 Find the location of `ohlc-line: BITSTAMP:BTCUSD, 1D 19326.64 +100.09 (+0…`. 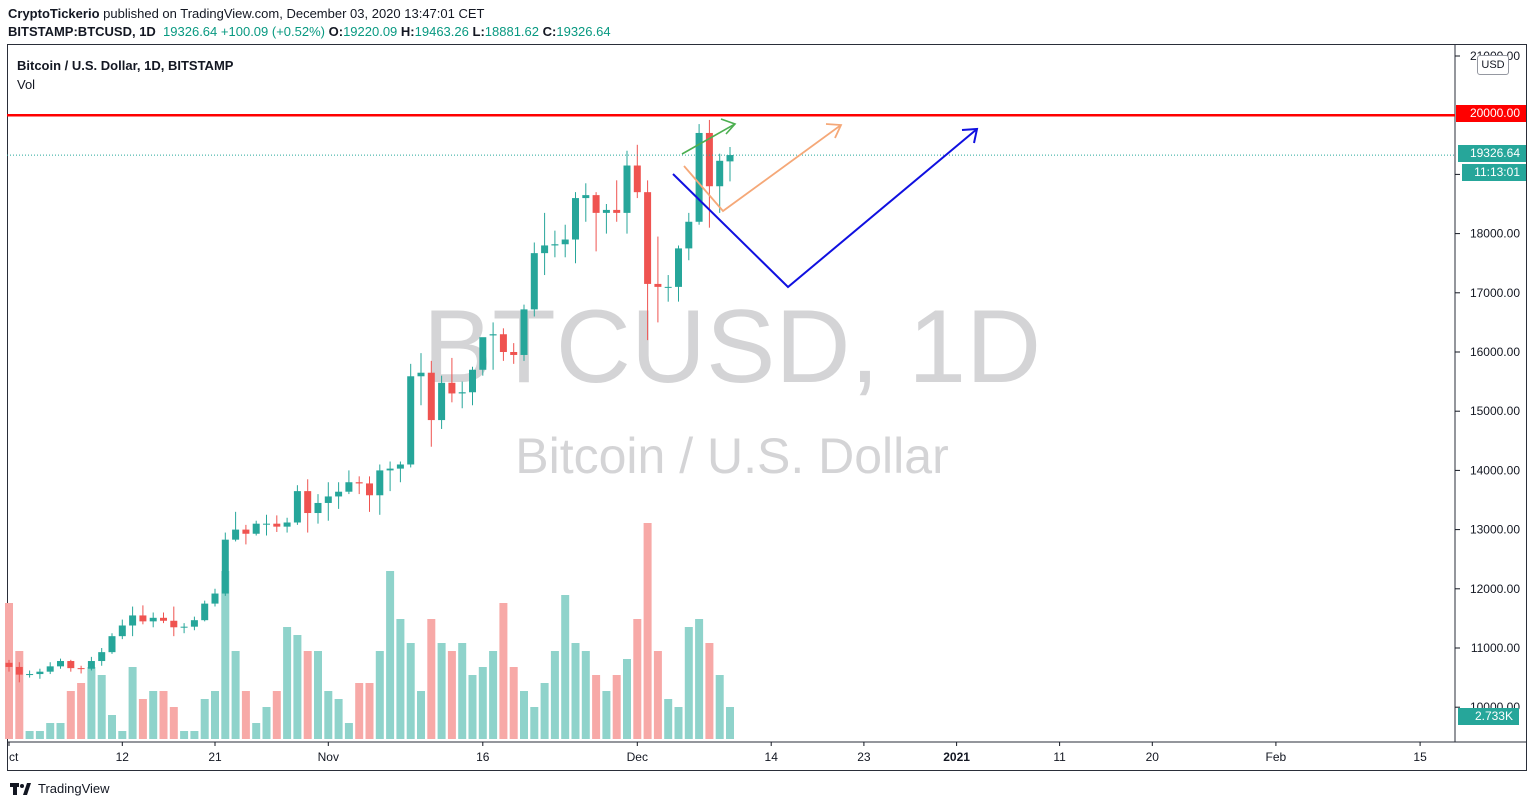

ohlc-line: BITSTAMP:BTCUSD, 1D 19326.64 +100.09 (+0… is located at coordinates (309, 31).